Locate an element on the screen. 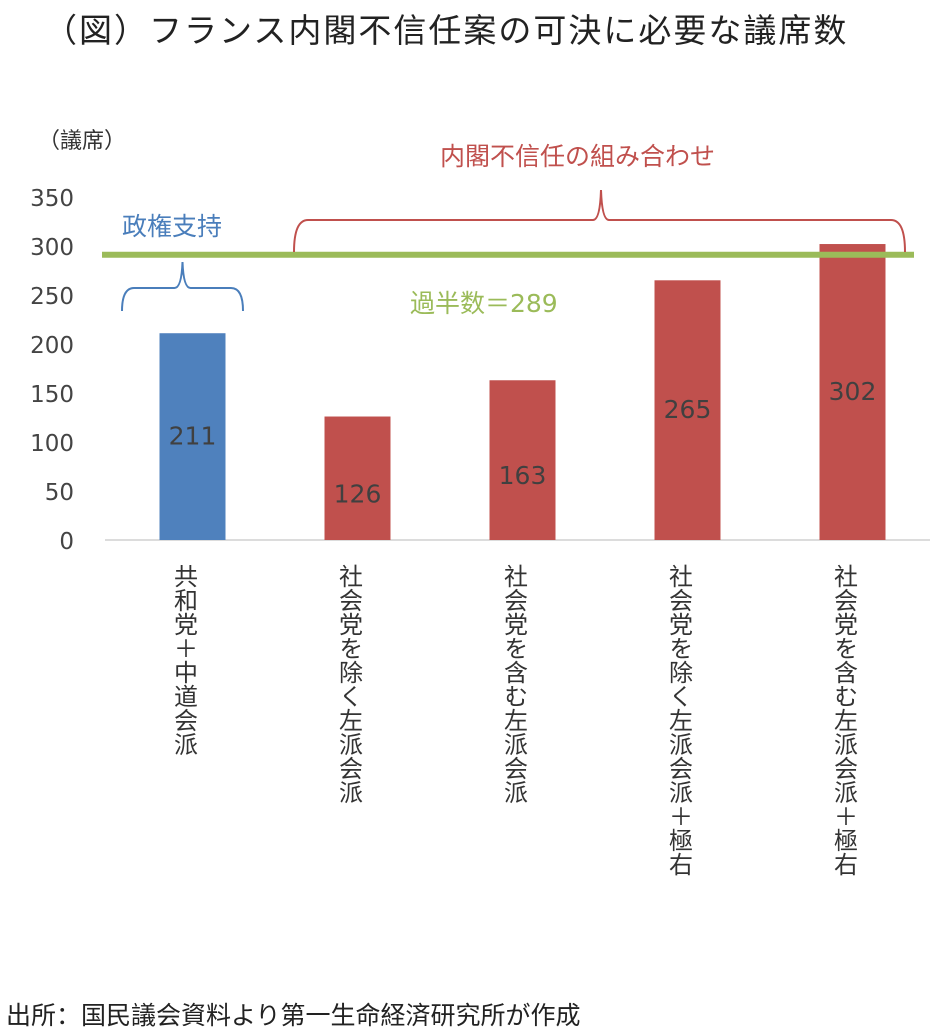 The height and width of the screenshot is (1036, 941). y-tick-label: 150 is located at coordinates (52, 395).